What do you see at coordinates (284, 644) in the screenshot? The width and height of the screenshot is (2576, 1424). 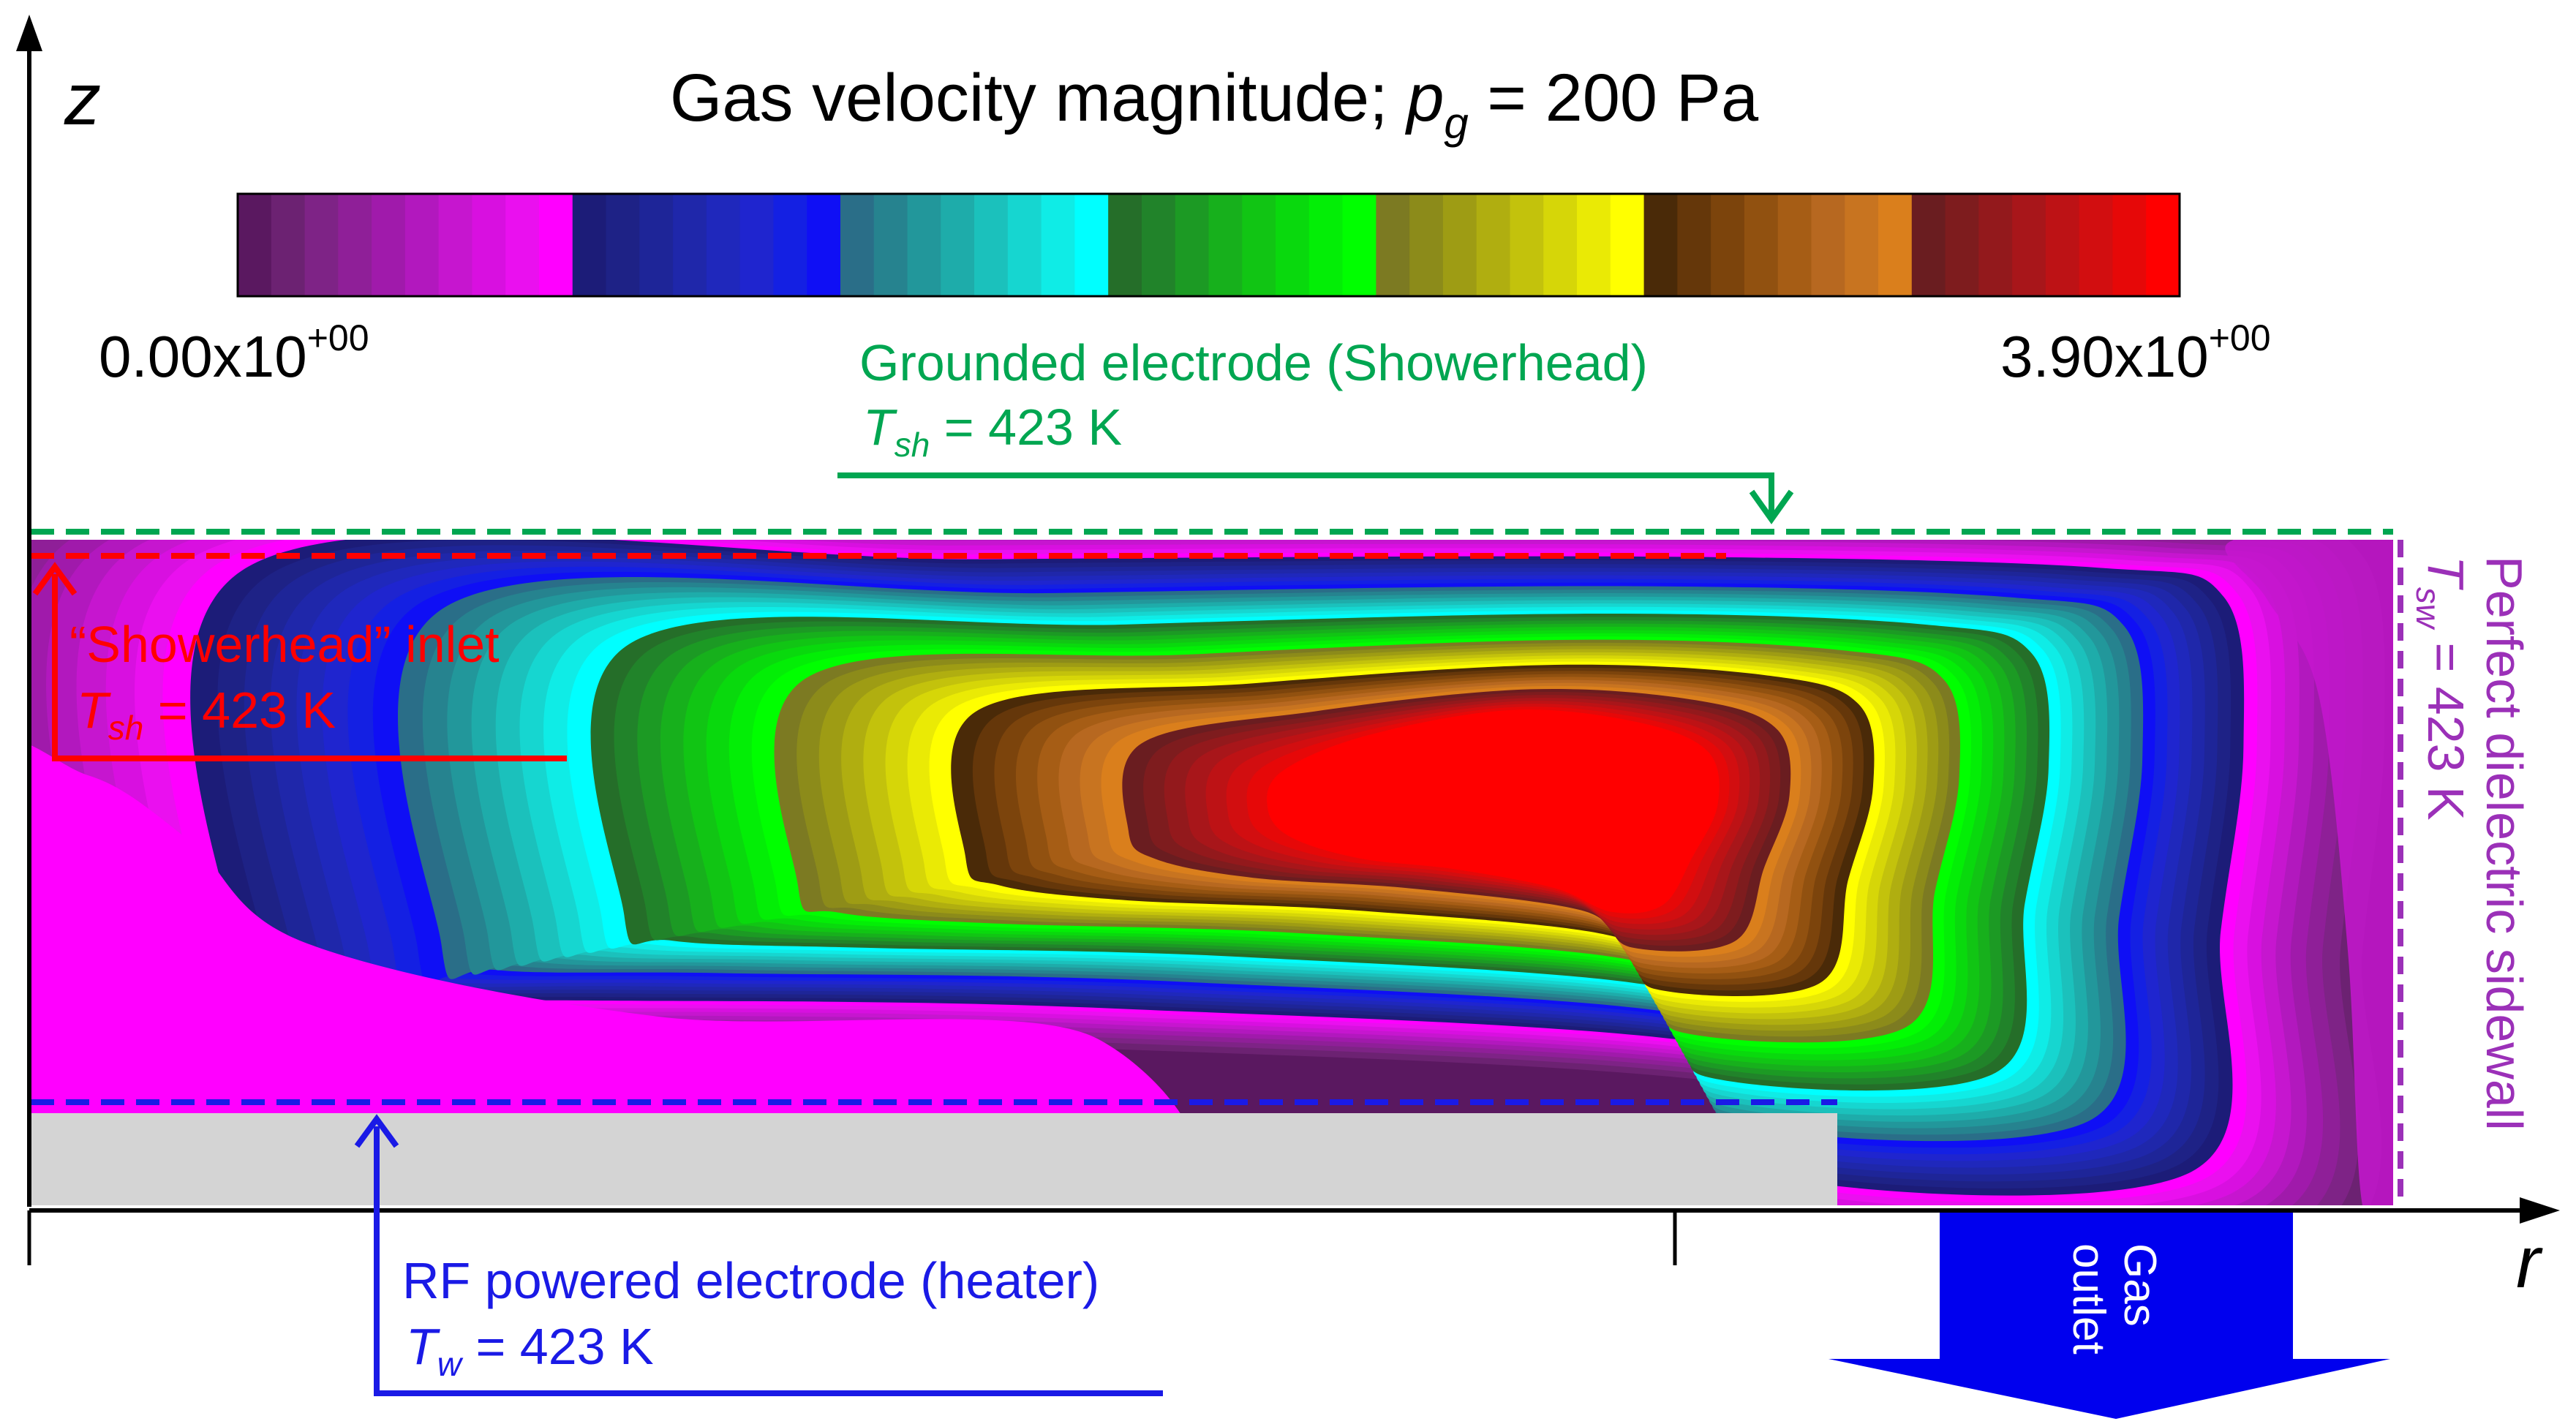 I see `inlet-title: “Showerhead” inlet` at bounding box center [284, 644].